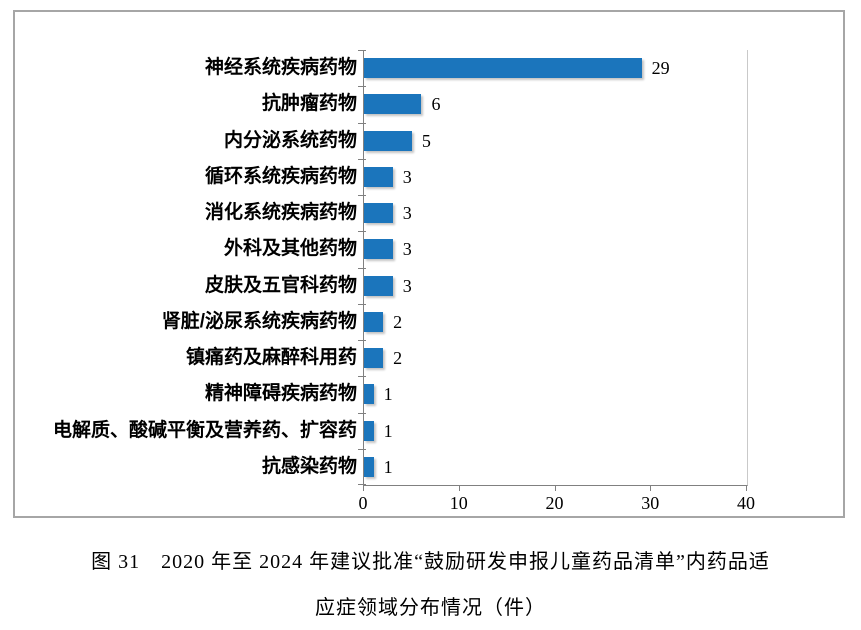  What do you see at coordinates (554, 503) in the screenshot?
I see `x-axis-tick-label: 20` at bounding box center [554, 503].